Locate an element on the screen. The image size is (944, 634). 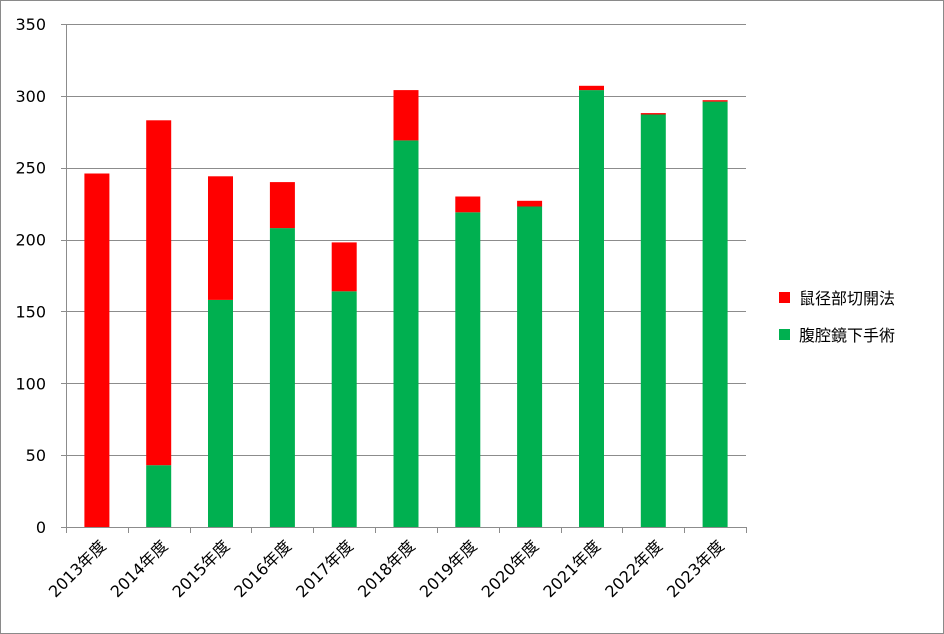
bar-laparoscopic-2020年度 is located at coordinates (530, 366).